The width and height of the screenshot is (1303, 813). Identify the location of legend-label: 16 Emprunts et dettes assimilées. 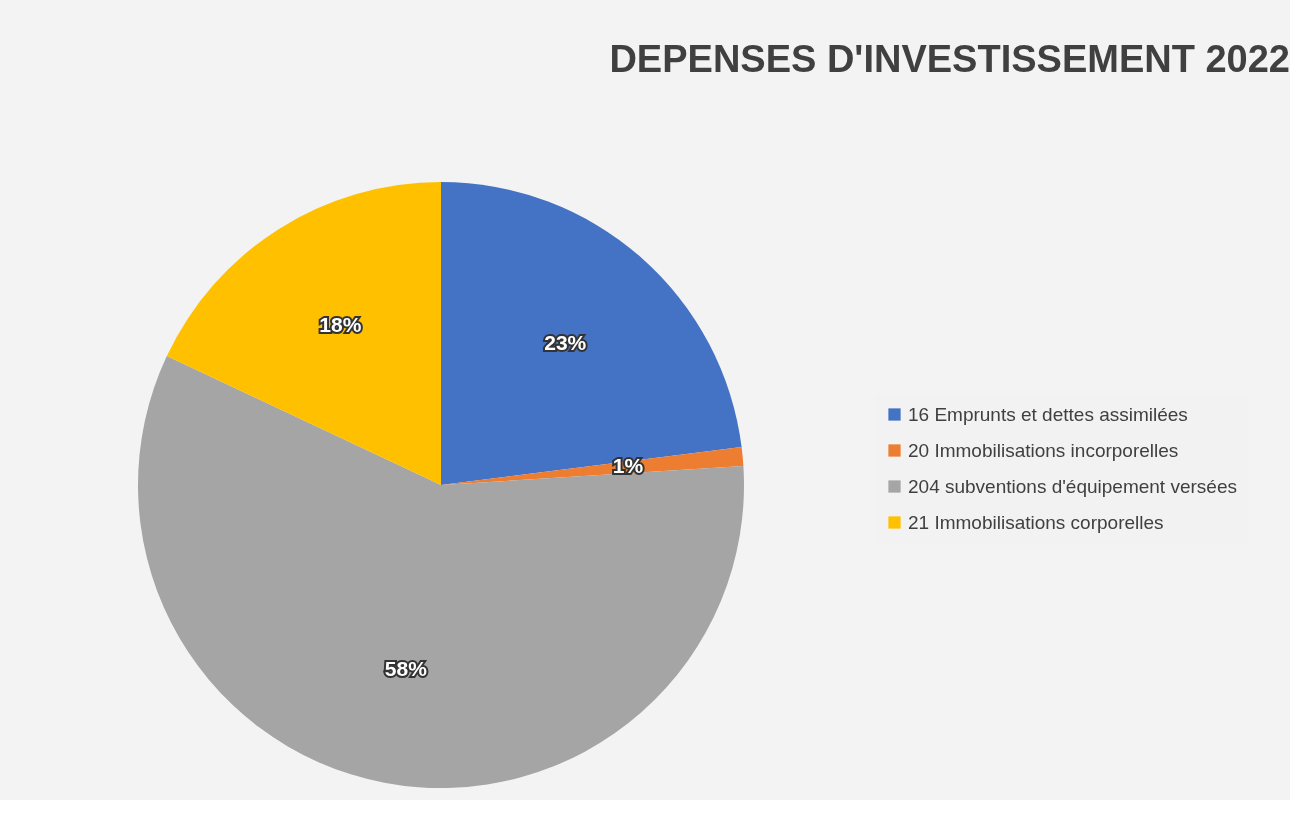
(1048, 414).